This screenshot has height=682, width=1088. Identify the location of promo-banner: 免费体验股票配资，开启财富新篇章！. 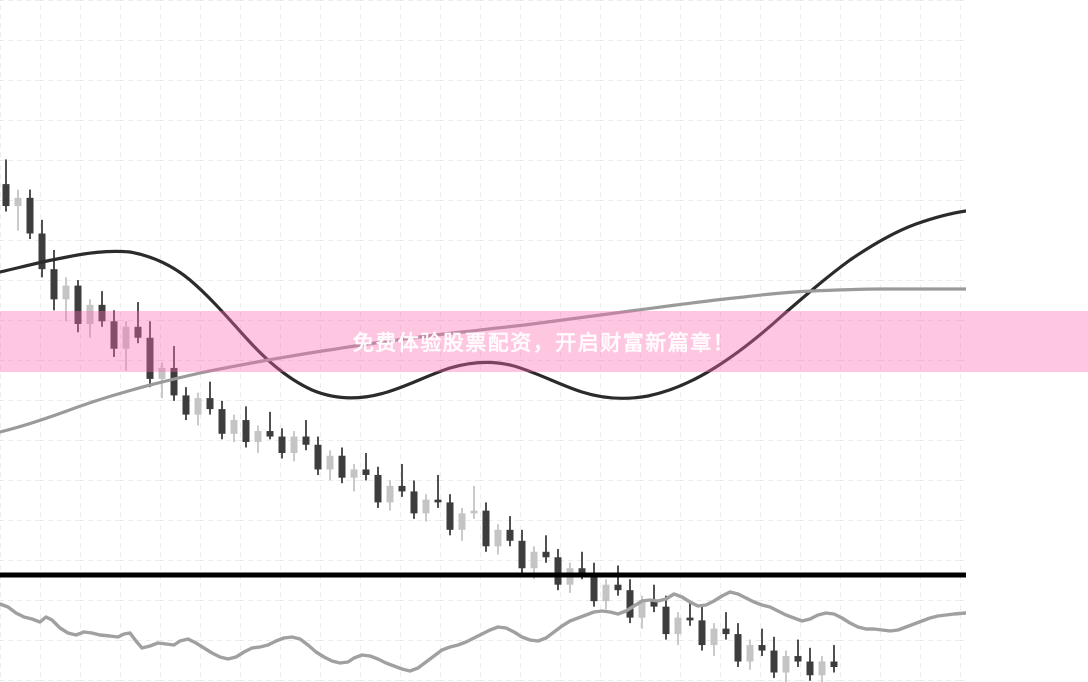
(544, 341).